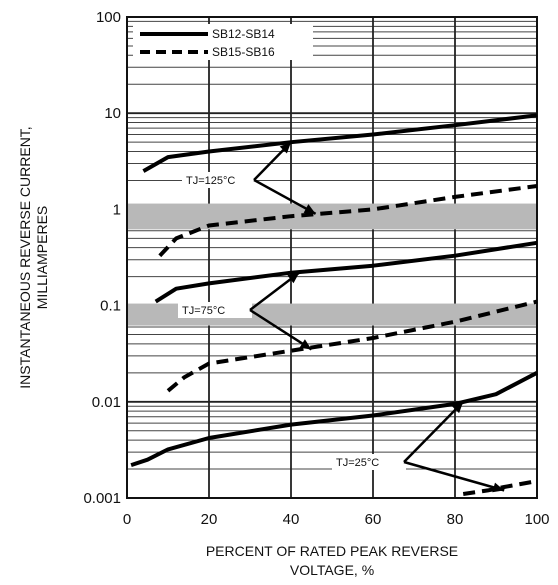 This screenshot has width=558, height=585. Describe the element at coordinates (108, 17) in the screenshot. I see `y-tick-label: 100` at that location.